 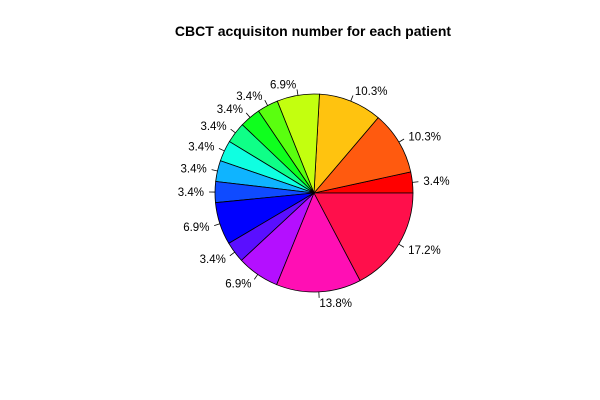 I want to click on pie-slice-label-14: 13.8%, so click(x=335, y=304).